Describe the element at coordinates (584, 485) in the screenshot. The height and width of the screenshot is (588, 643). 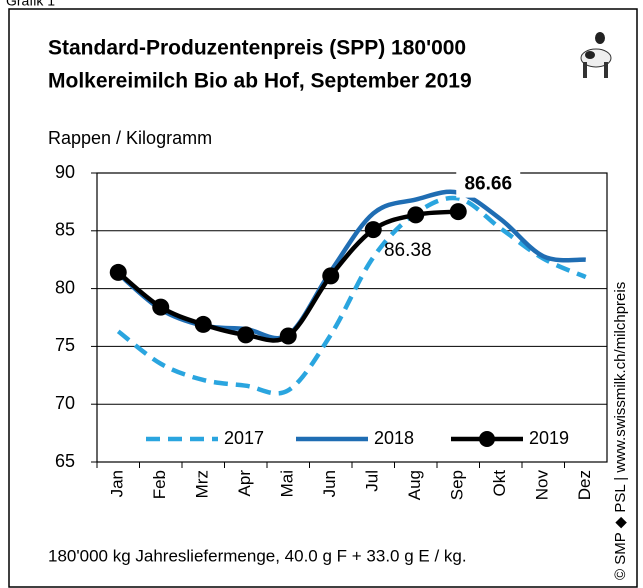
I see `x-tick-label: Dez` at that location.